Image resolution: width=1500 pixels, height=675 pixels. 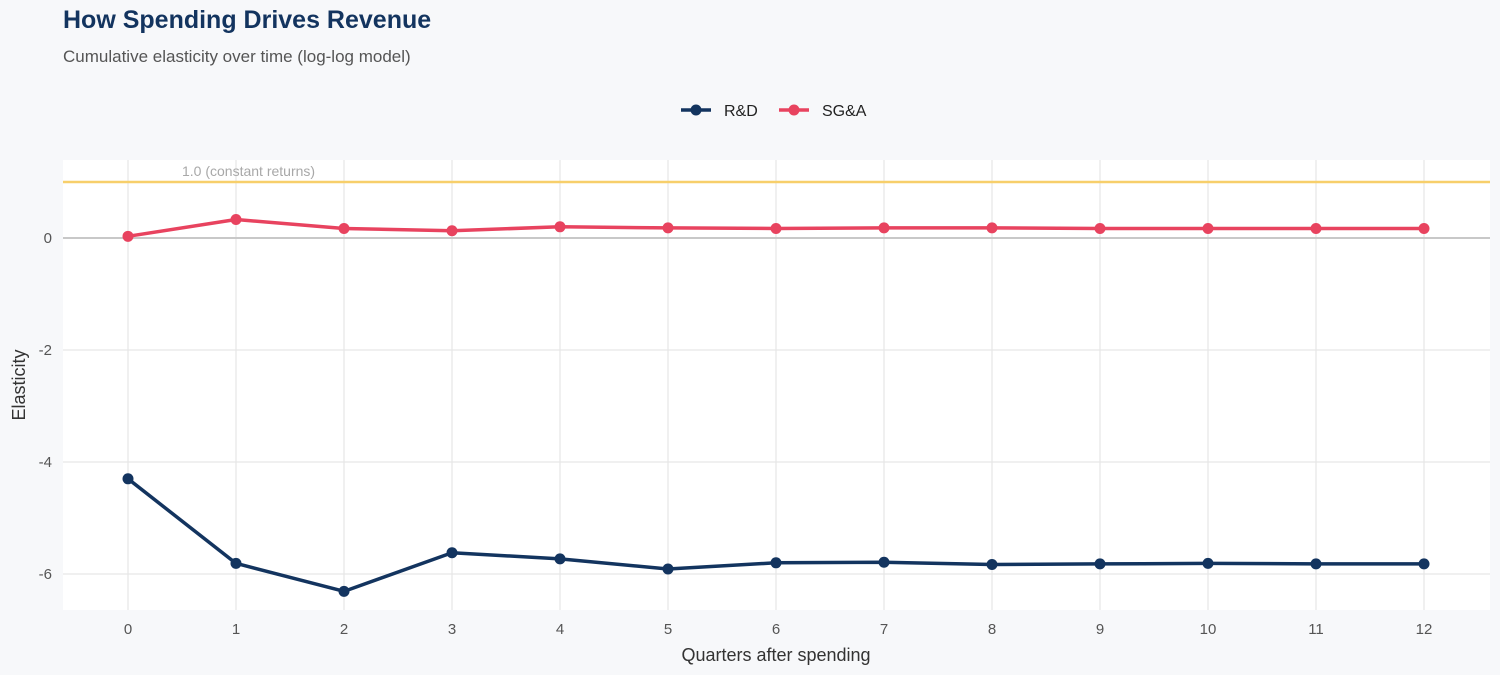 I want to click on reference-line-label: 1.0 (constant returns), so click(x=248, y=171).